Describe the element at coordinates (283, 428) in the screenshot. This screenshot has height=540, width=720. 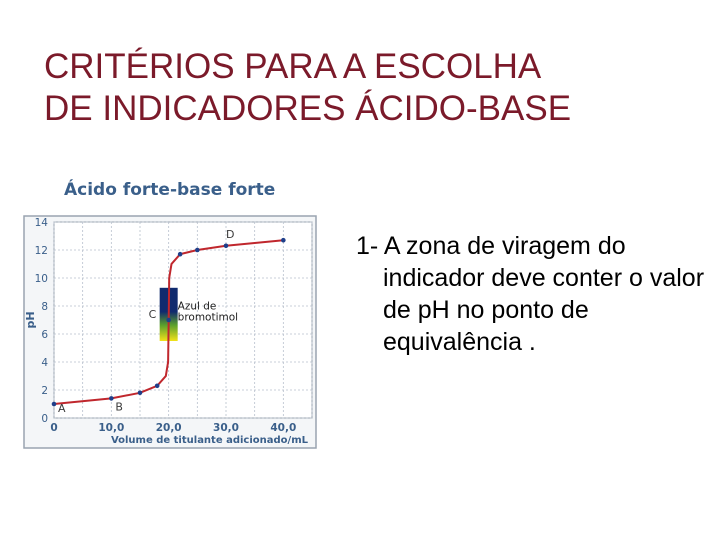
I see `x-tick-label: 40,0` at that location.